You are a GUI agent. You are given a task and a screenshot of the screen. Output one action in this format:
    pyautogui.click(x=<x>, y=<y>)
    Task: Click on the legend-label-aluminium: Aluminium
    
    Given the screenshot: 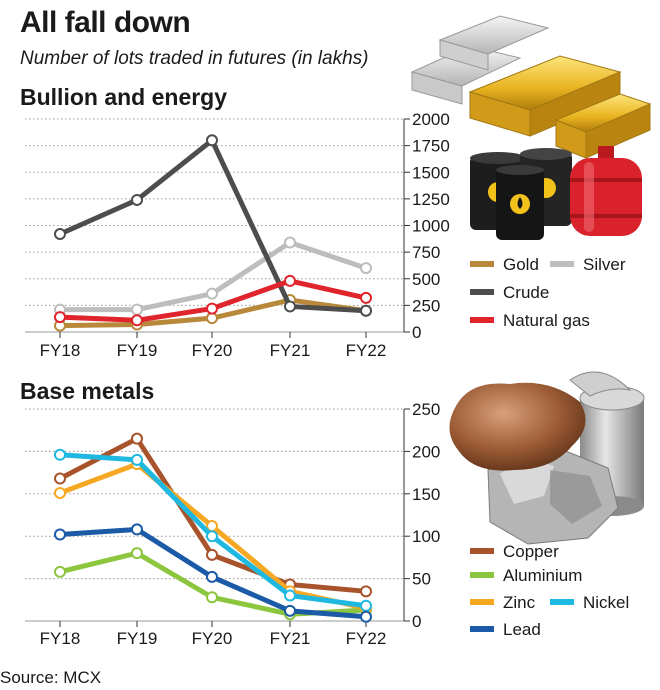 What is the action you would take?
    pyautogui.click(x=542, y=575)
    